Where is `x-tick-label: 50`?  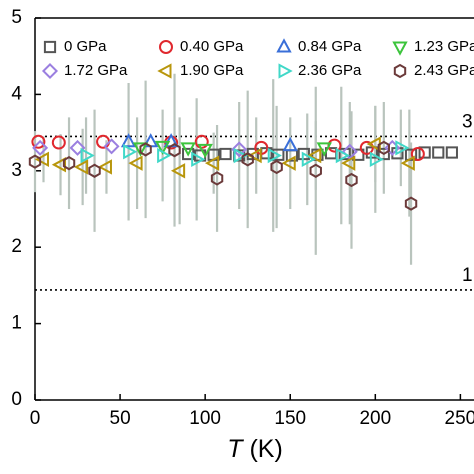
x-tick-label: 50 is located at coordinates (120, 418).